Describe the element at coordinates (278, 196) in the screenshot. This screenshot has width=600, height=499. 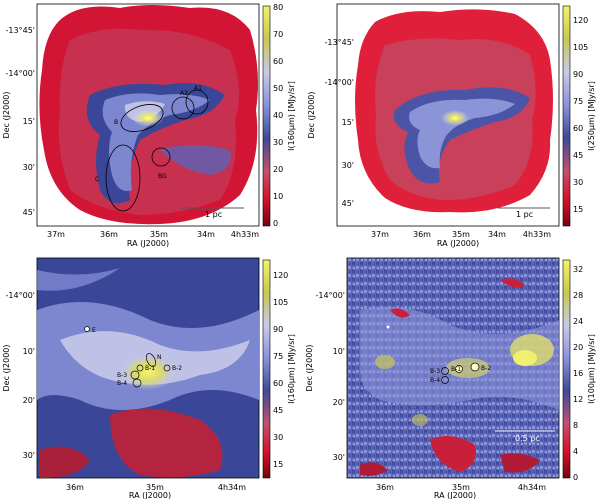
I see `colorbar-tick: 10` at that location.